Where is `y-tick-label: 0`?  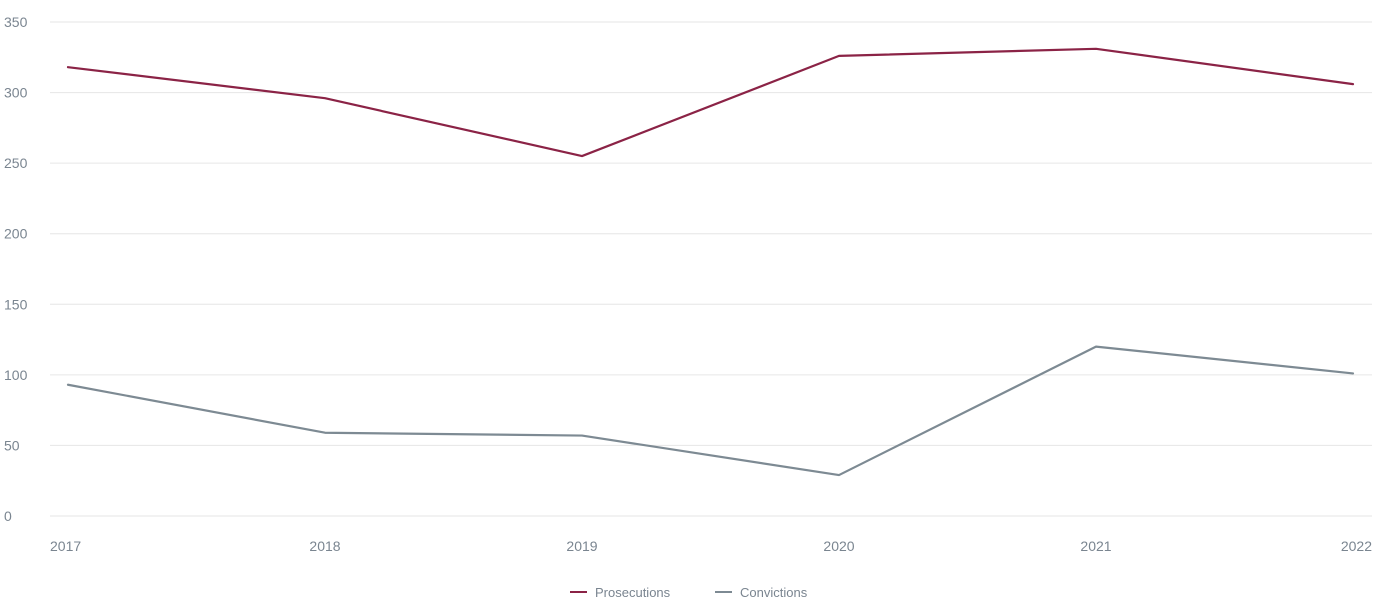
y-tick-label: 0 is located at coordinates (8, 516).